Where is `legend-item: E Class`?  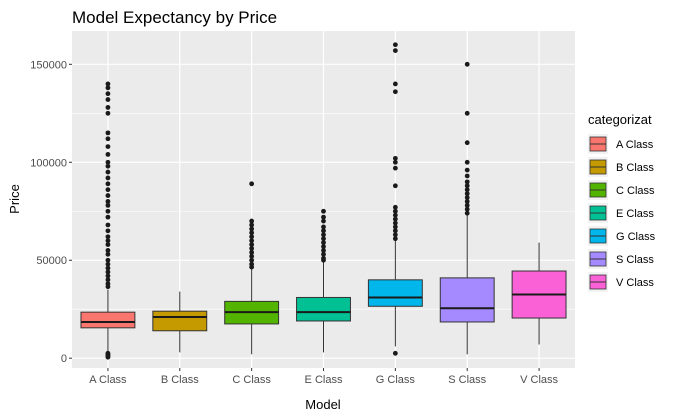
legend-item: E Class is located at coordinates (621, 213).